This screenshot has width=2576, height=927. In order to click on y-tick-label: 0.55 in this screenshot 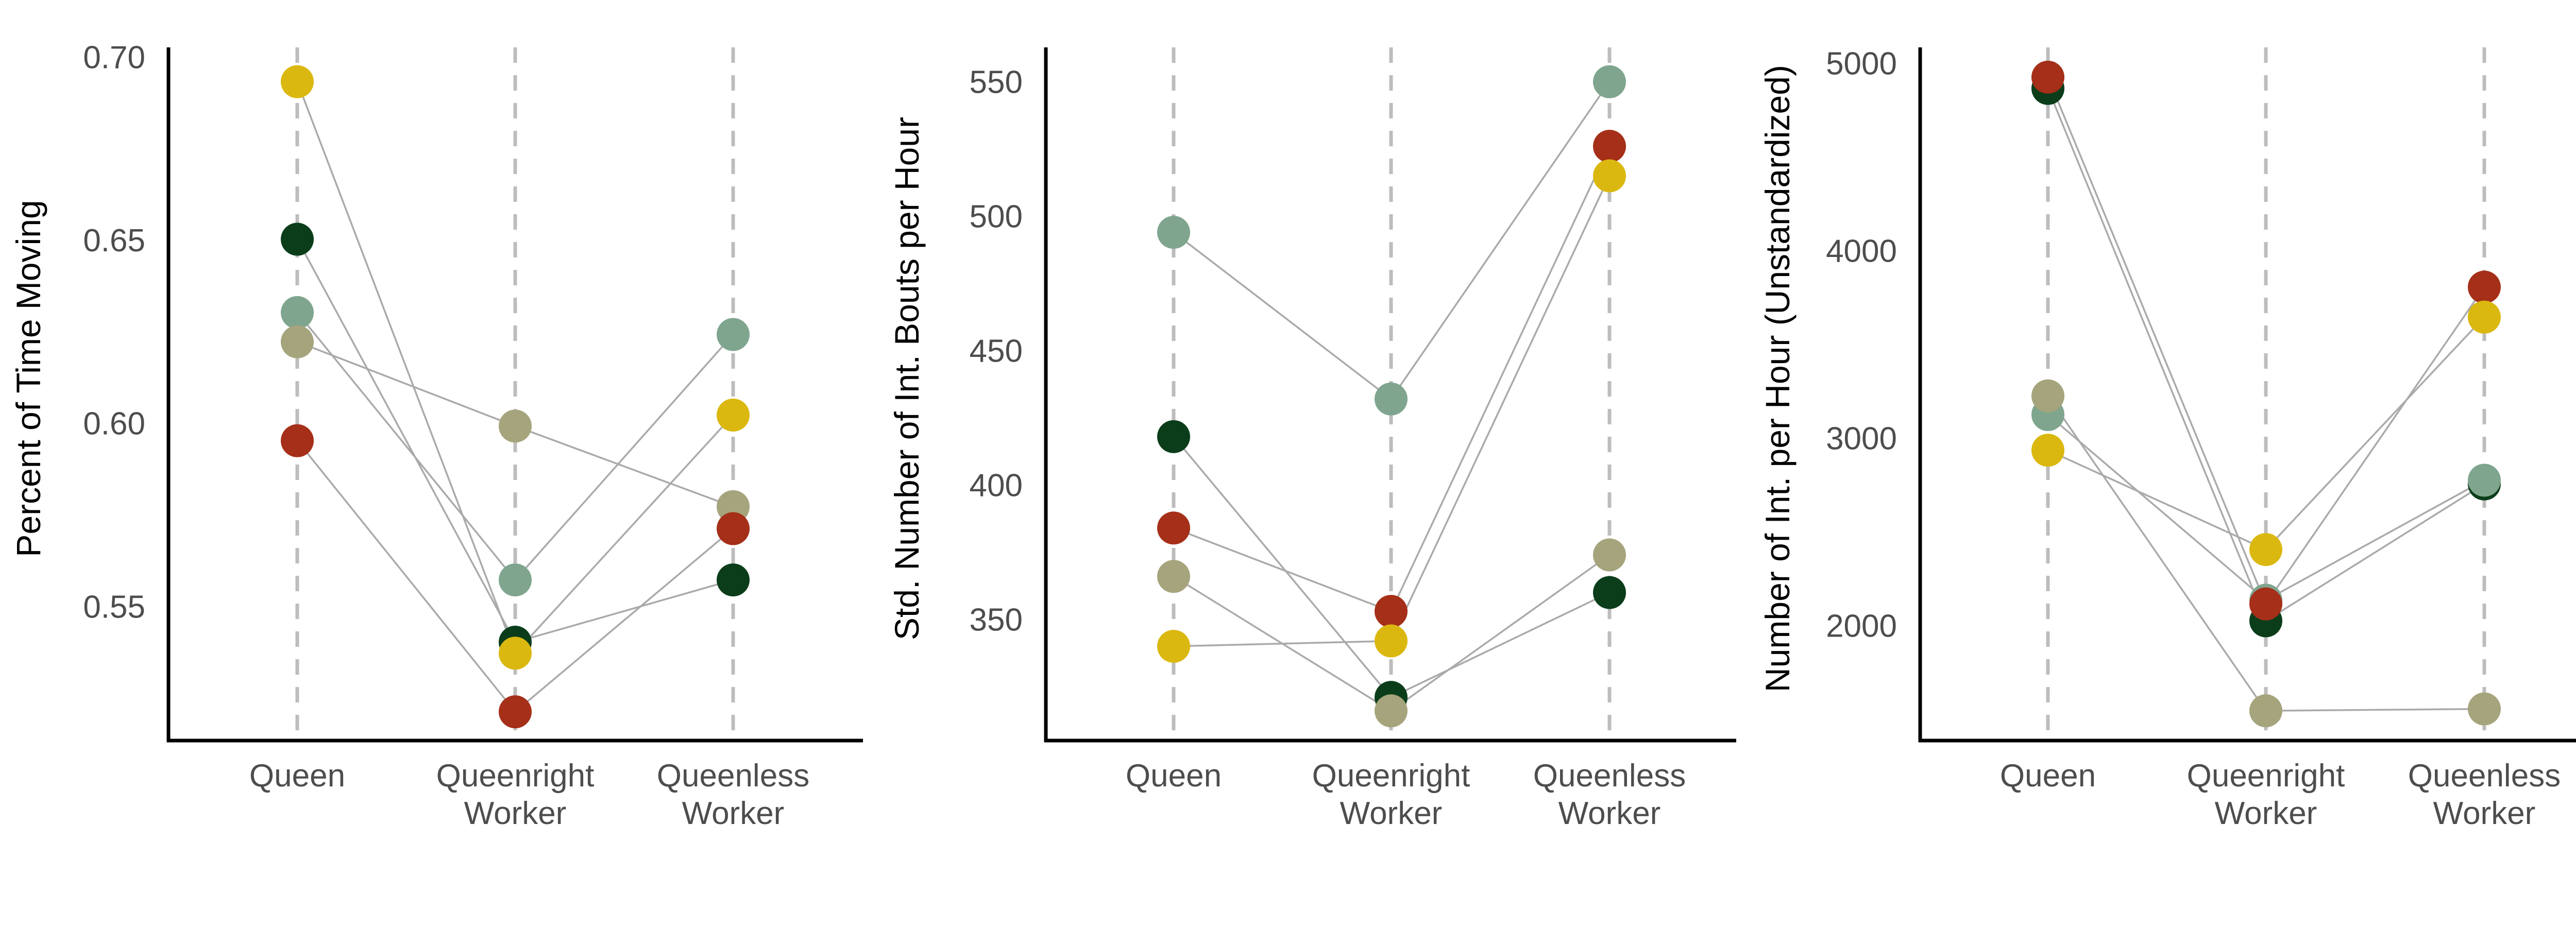, I will do `click(114, 607)`.